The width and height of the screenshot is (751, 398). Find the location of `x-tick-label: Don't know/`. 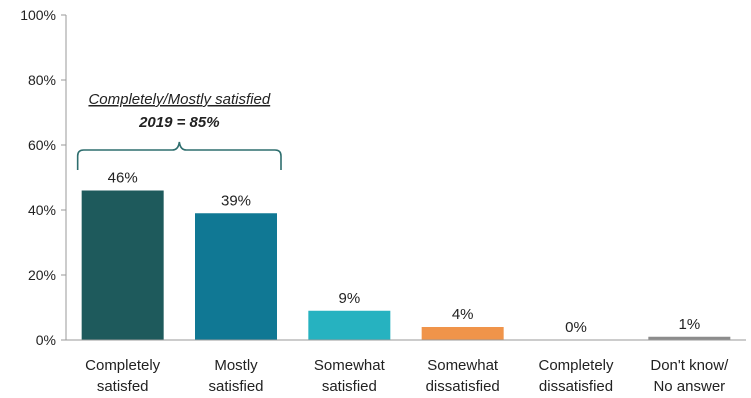

x-tick-label: Don't know/ is located at coordinates (689, 365).